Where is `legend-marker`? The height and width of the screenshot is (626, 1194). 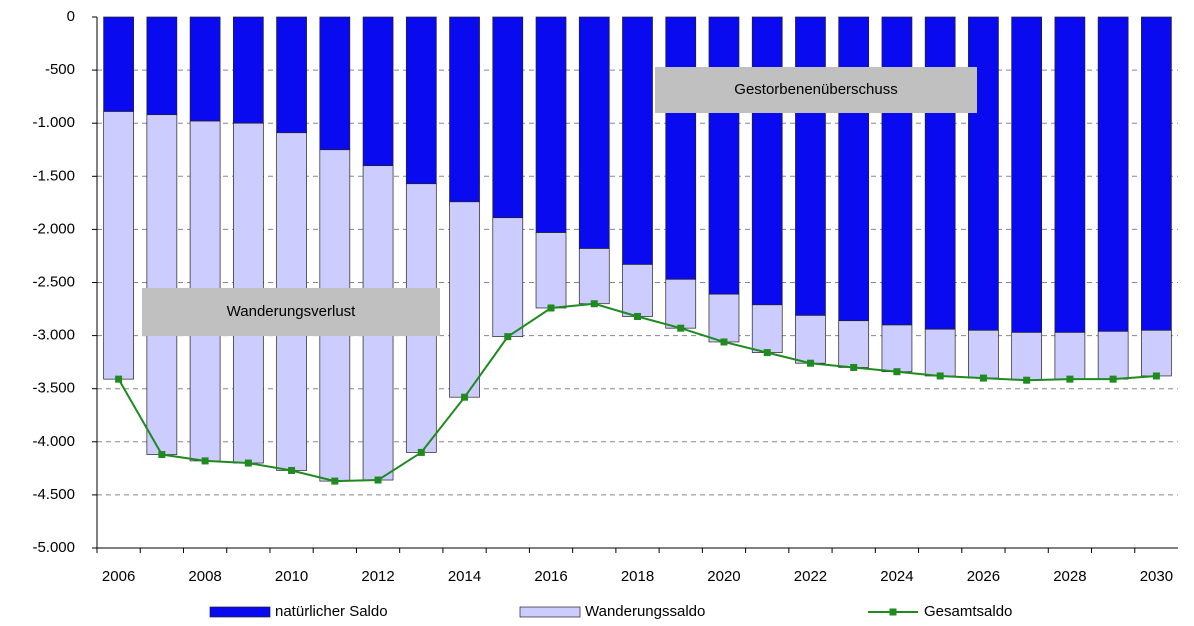 legend-marker is located at coordinates (893, 612).